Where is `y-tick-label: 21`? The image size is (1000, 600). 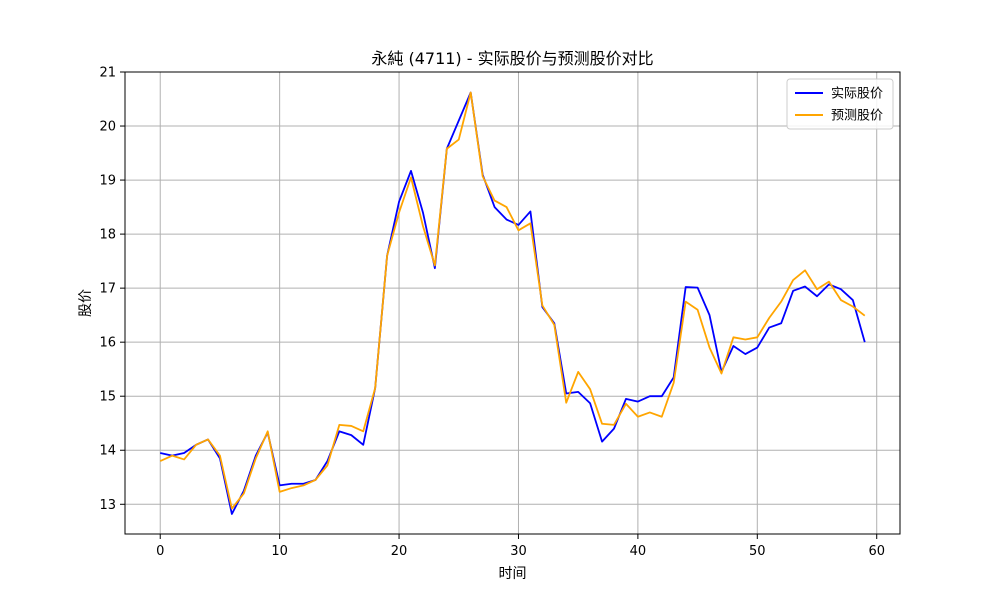
y-tick-label: 21 is located at coordinates (107, 73).